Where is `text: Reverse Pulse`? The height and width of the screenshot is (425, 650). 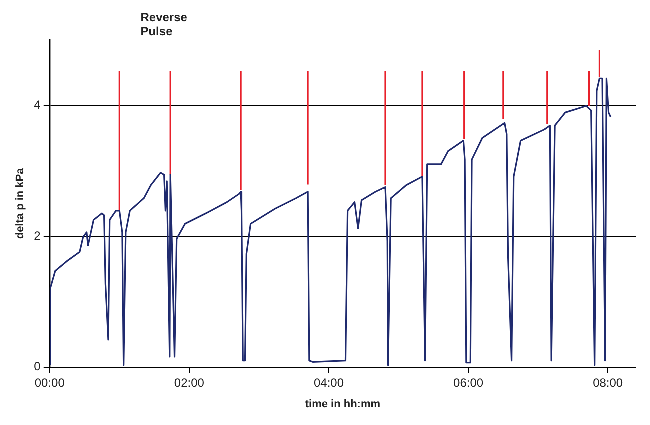
text: Reverse Pulse is located at coordinates (164, 24).